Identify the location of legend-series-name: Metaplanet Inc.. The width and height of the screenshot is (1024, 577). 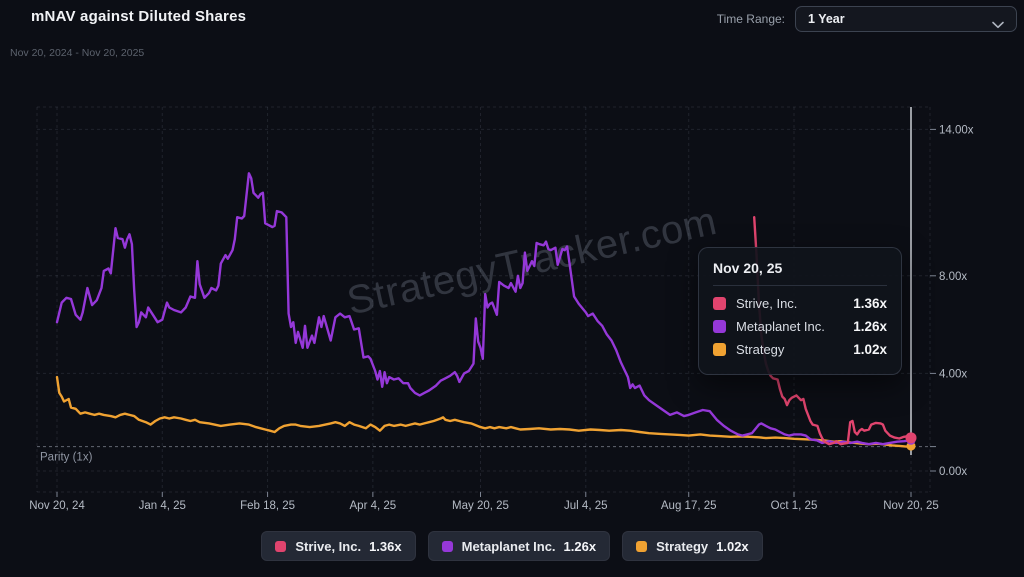
(508, 546).